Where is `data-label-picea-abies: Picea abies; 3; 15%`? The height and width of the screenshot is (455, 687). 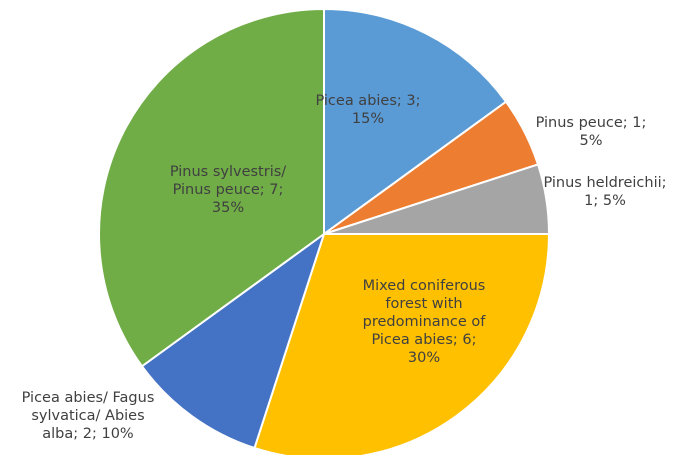
data-label-picea-abies: Picea abies; 3; 15% is located at coordinates (367, 110).